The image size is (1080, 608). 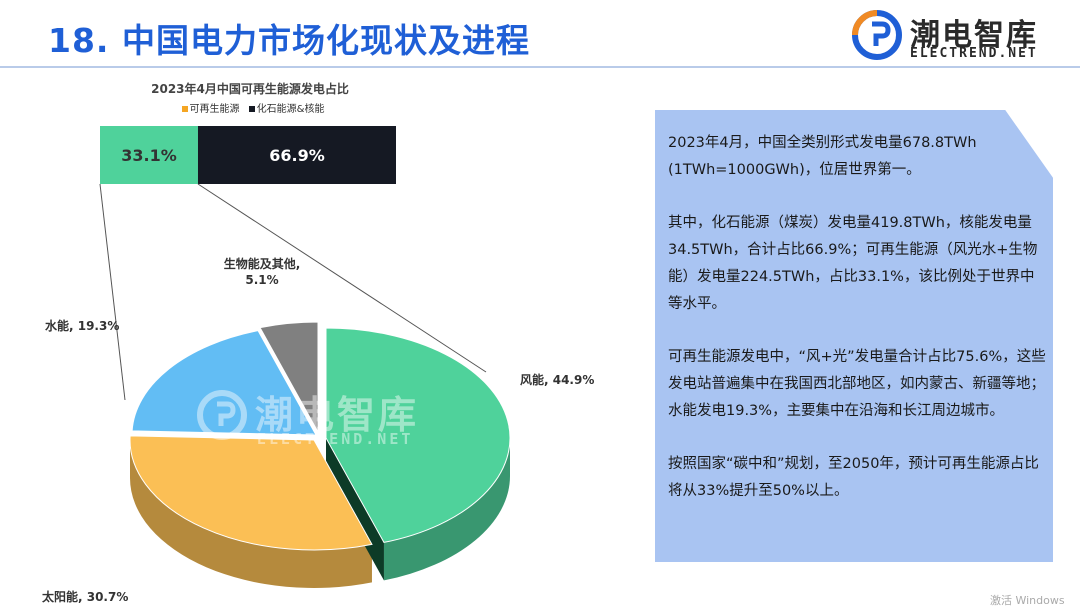 I want to click on bar-label-fossil: 66.9%, so click(x=297, y=155).